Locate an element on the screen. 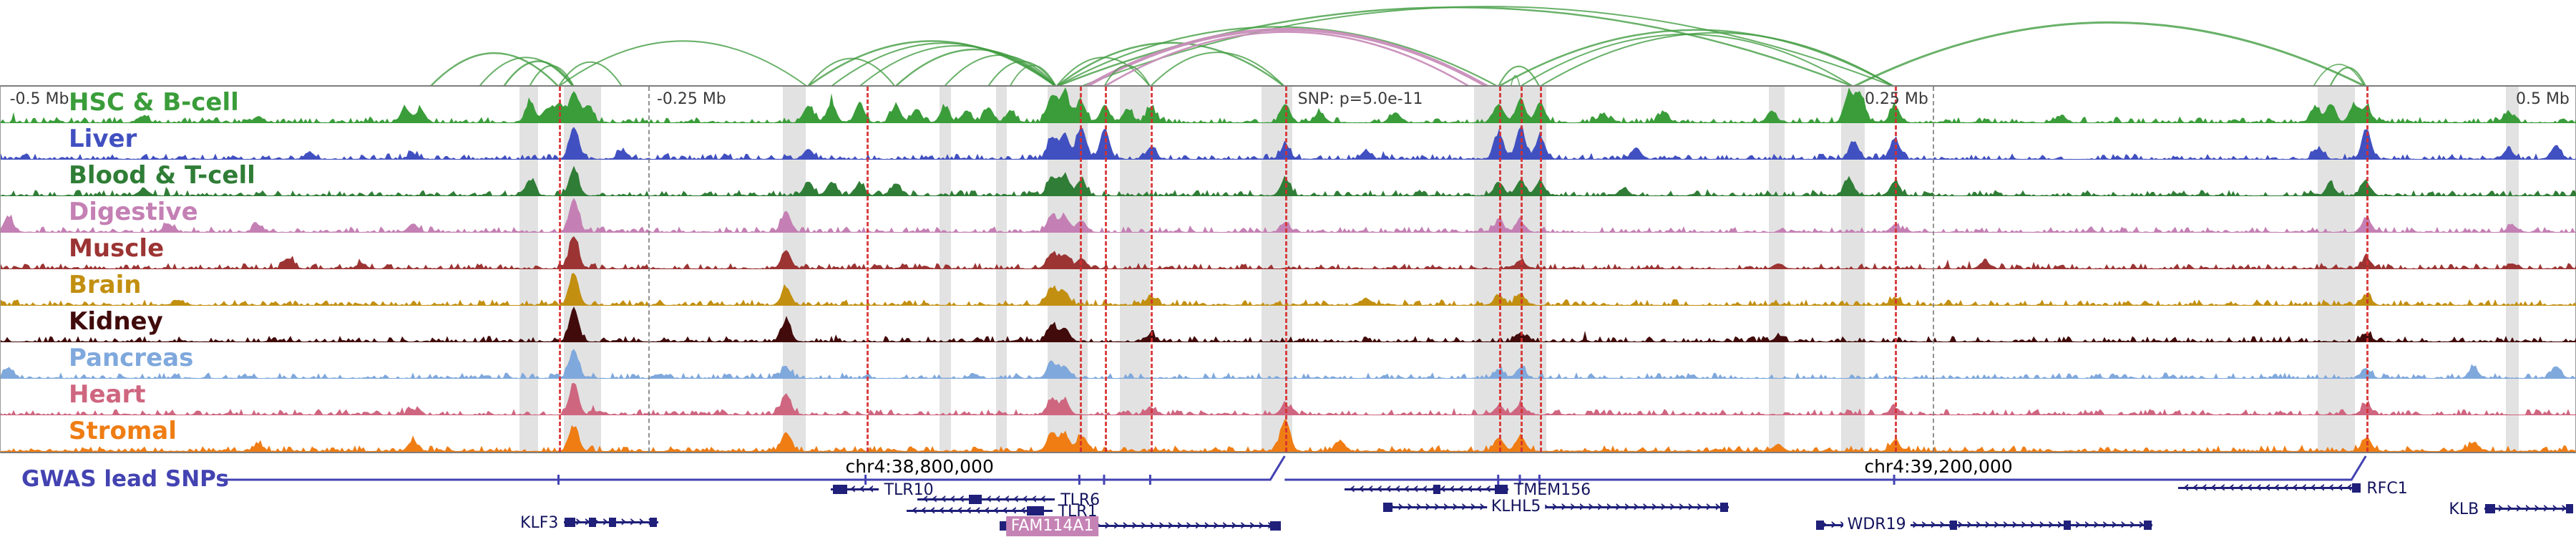 The image size is (2576, 537). gene-body-KLB is located at coordinates (2529, 509).